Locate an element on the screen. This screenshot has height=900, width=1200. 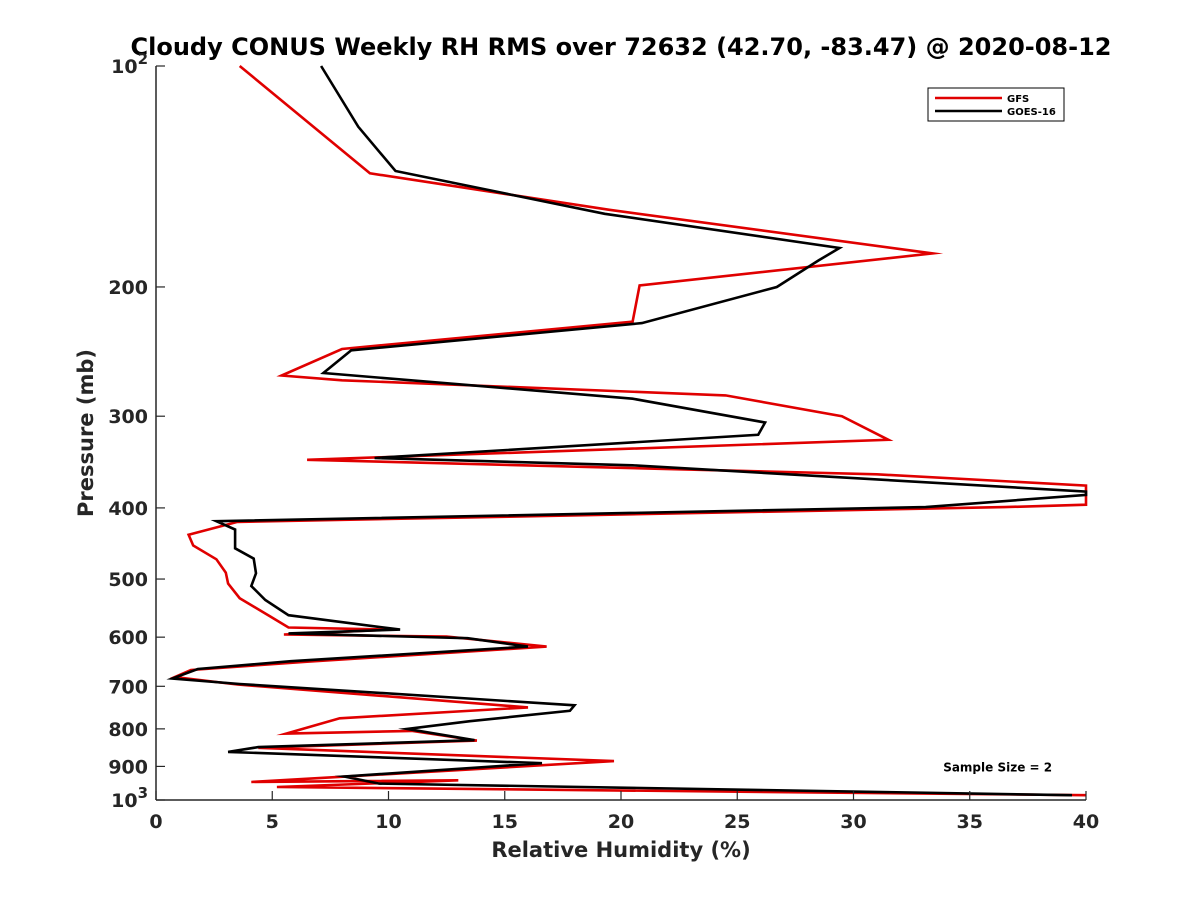
legend: GFS GOES-16 is located at coordinates (996, 104).